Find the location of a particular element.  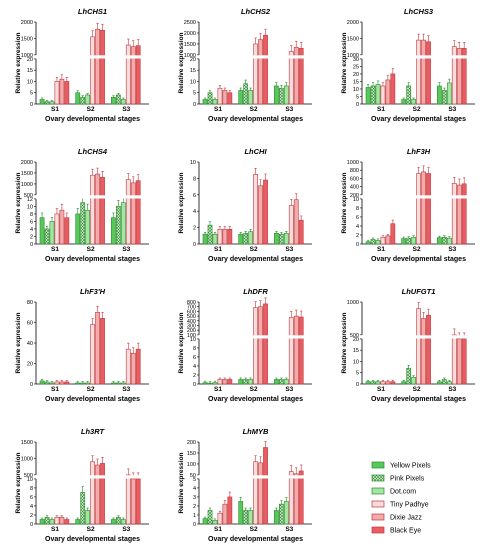

y-tick-label: 40 is located at coordinates (30, 344).